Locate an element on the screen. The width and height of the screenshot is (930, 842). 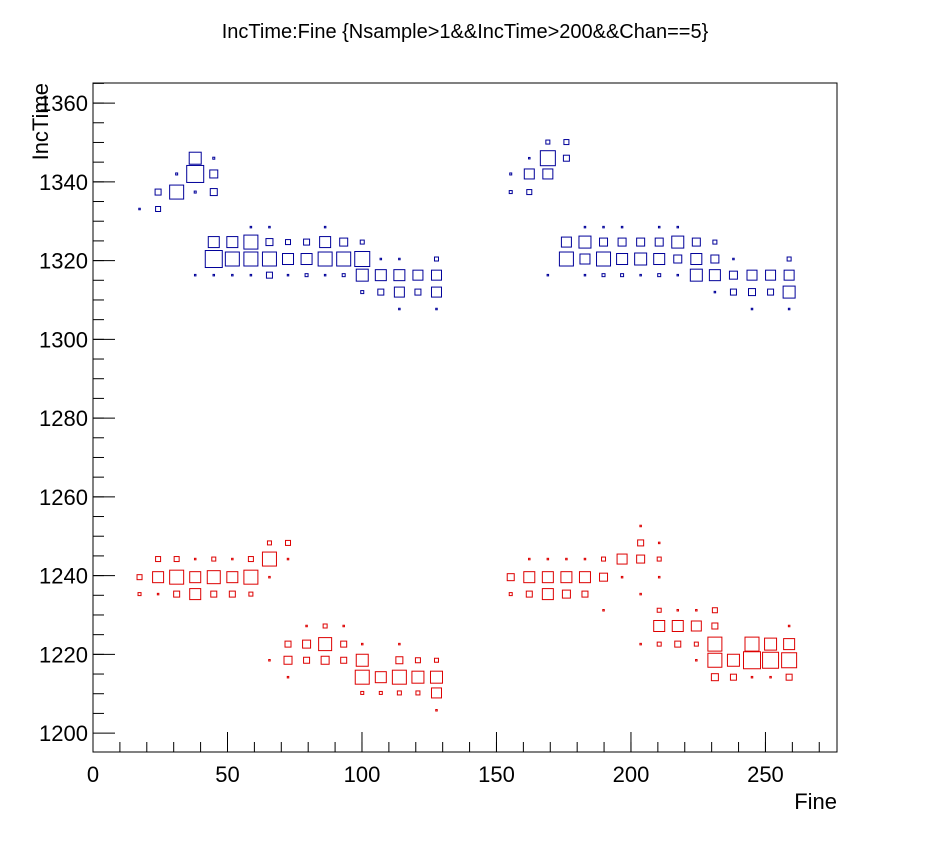
y-tick-label: 1320 is located at coordinates (63, 261).